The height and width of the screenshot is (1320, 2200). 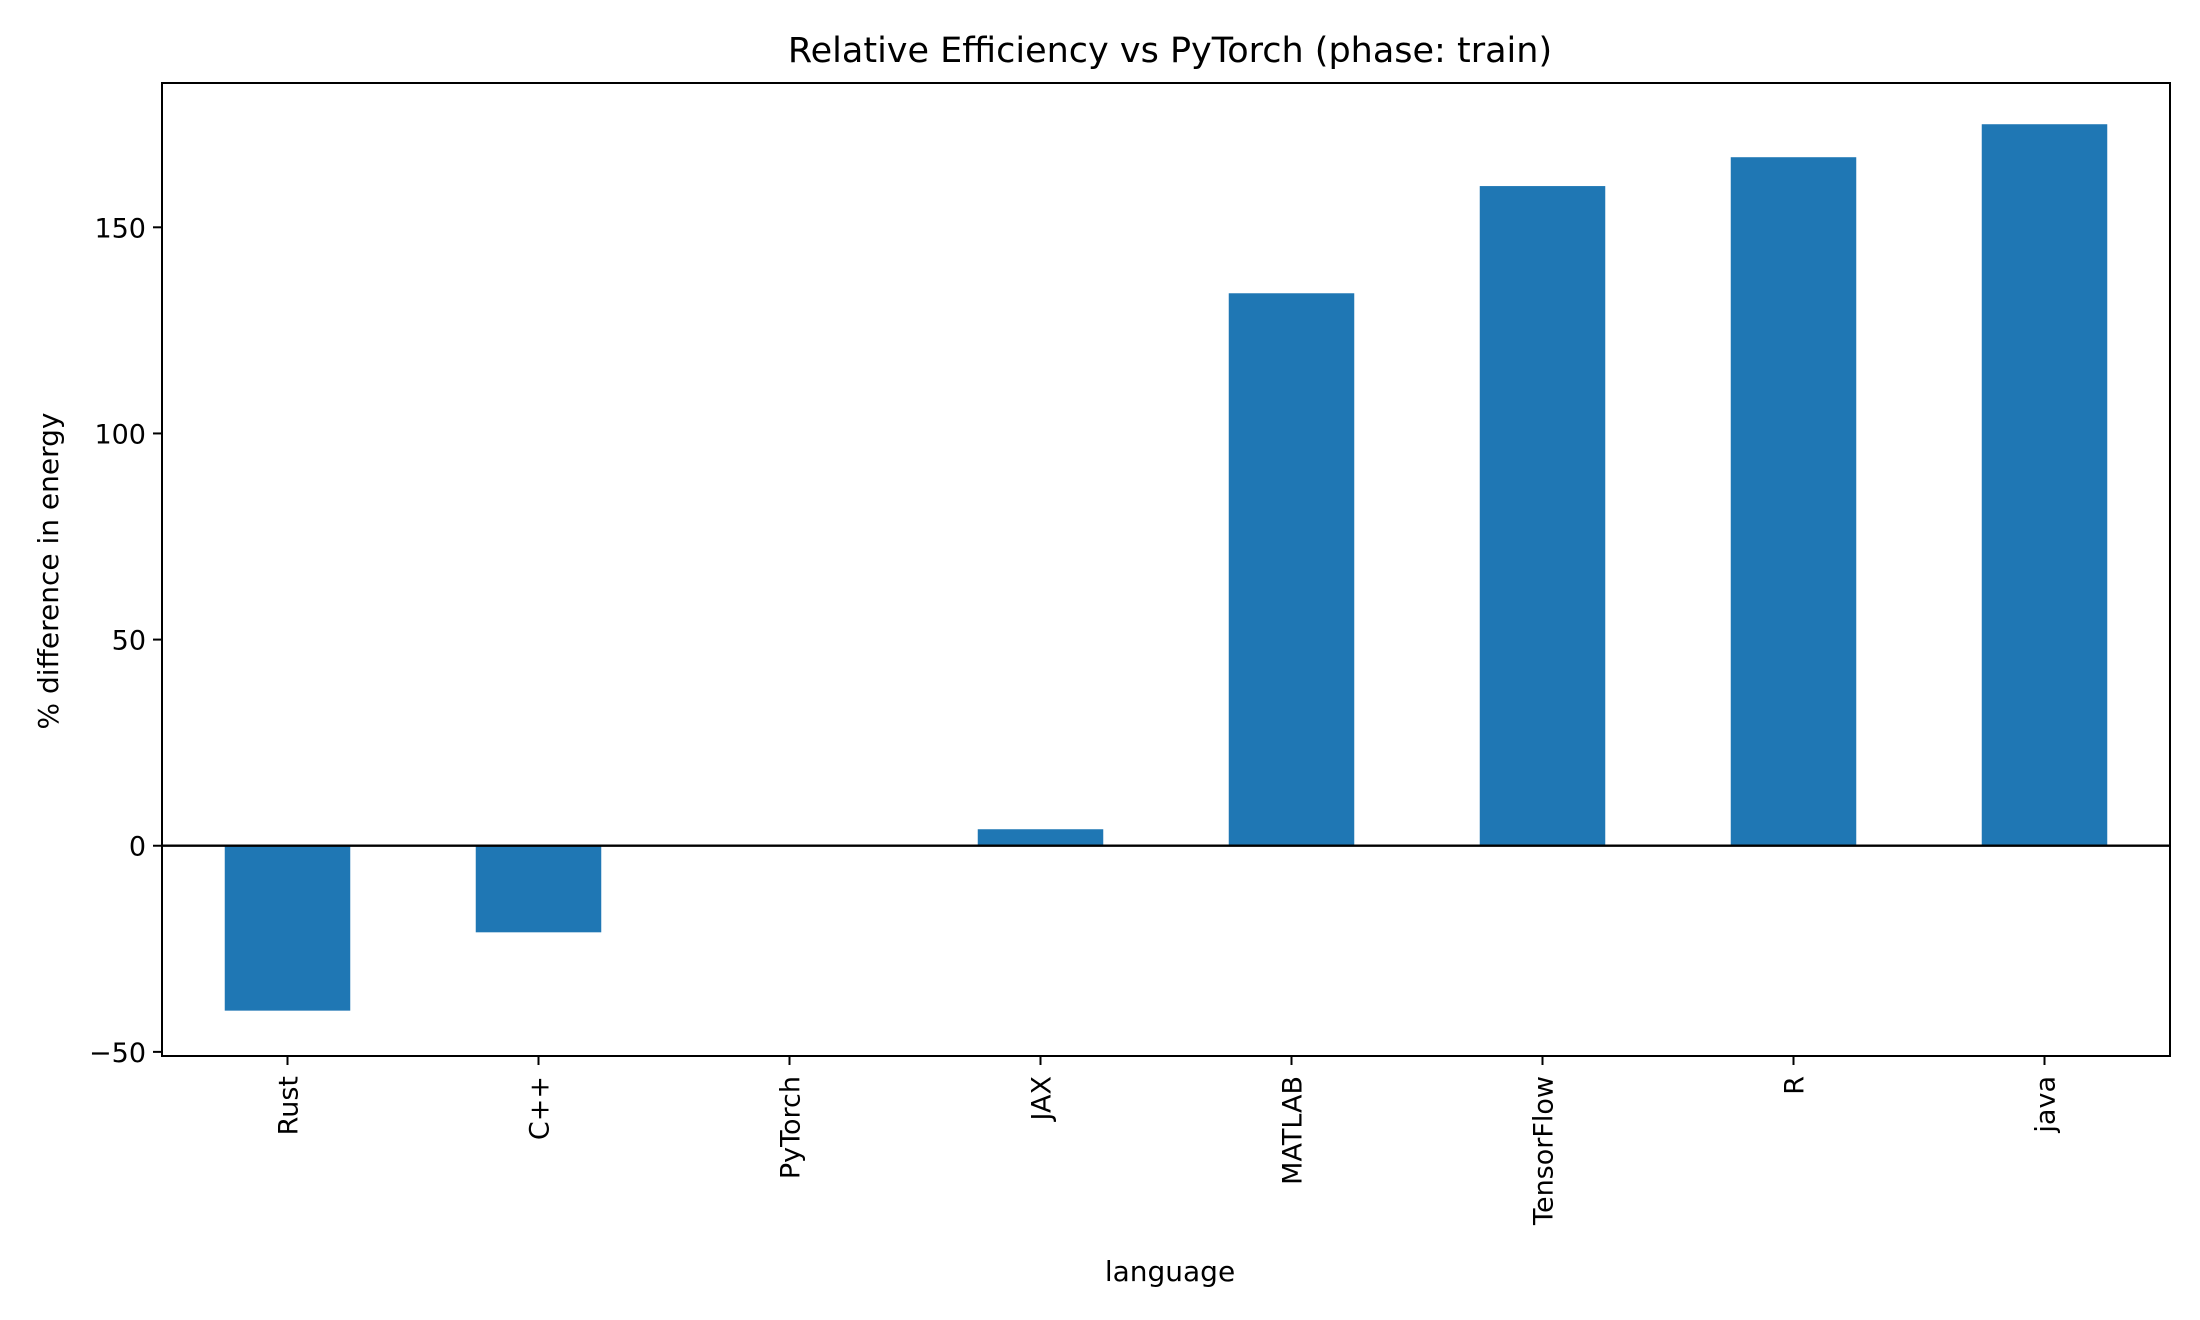 What do you see at coordinates (137, 847) in the screenshot?
I see `y-tick-label: 0` at bounding box center [137, 847].